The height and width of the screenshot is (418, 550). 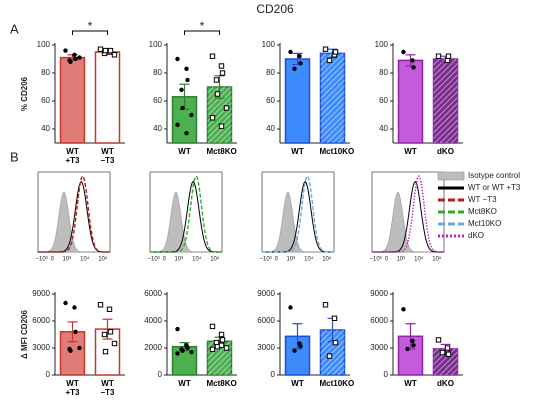 I want to click on y-axis-label: Δ MFI CD206, so click(x=24, y=334).